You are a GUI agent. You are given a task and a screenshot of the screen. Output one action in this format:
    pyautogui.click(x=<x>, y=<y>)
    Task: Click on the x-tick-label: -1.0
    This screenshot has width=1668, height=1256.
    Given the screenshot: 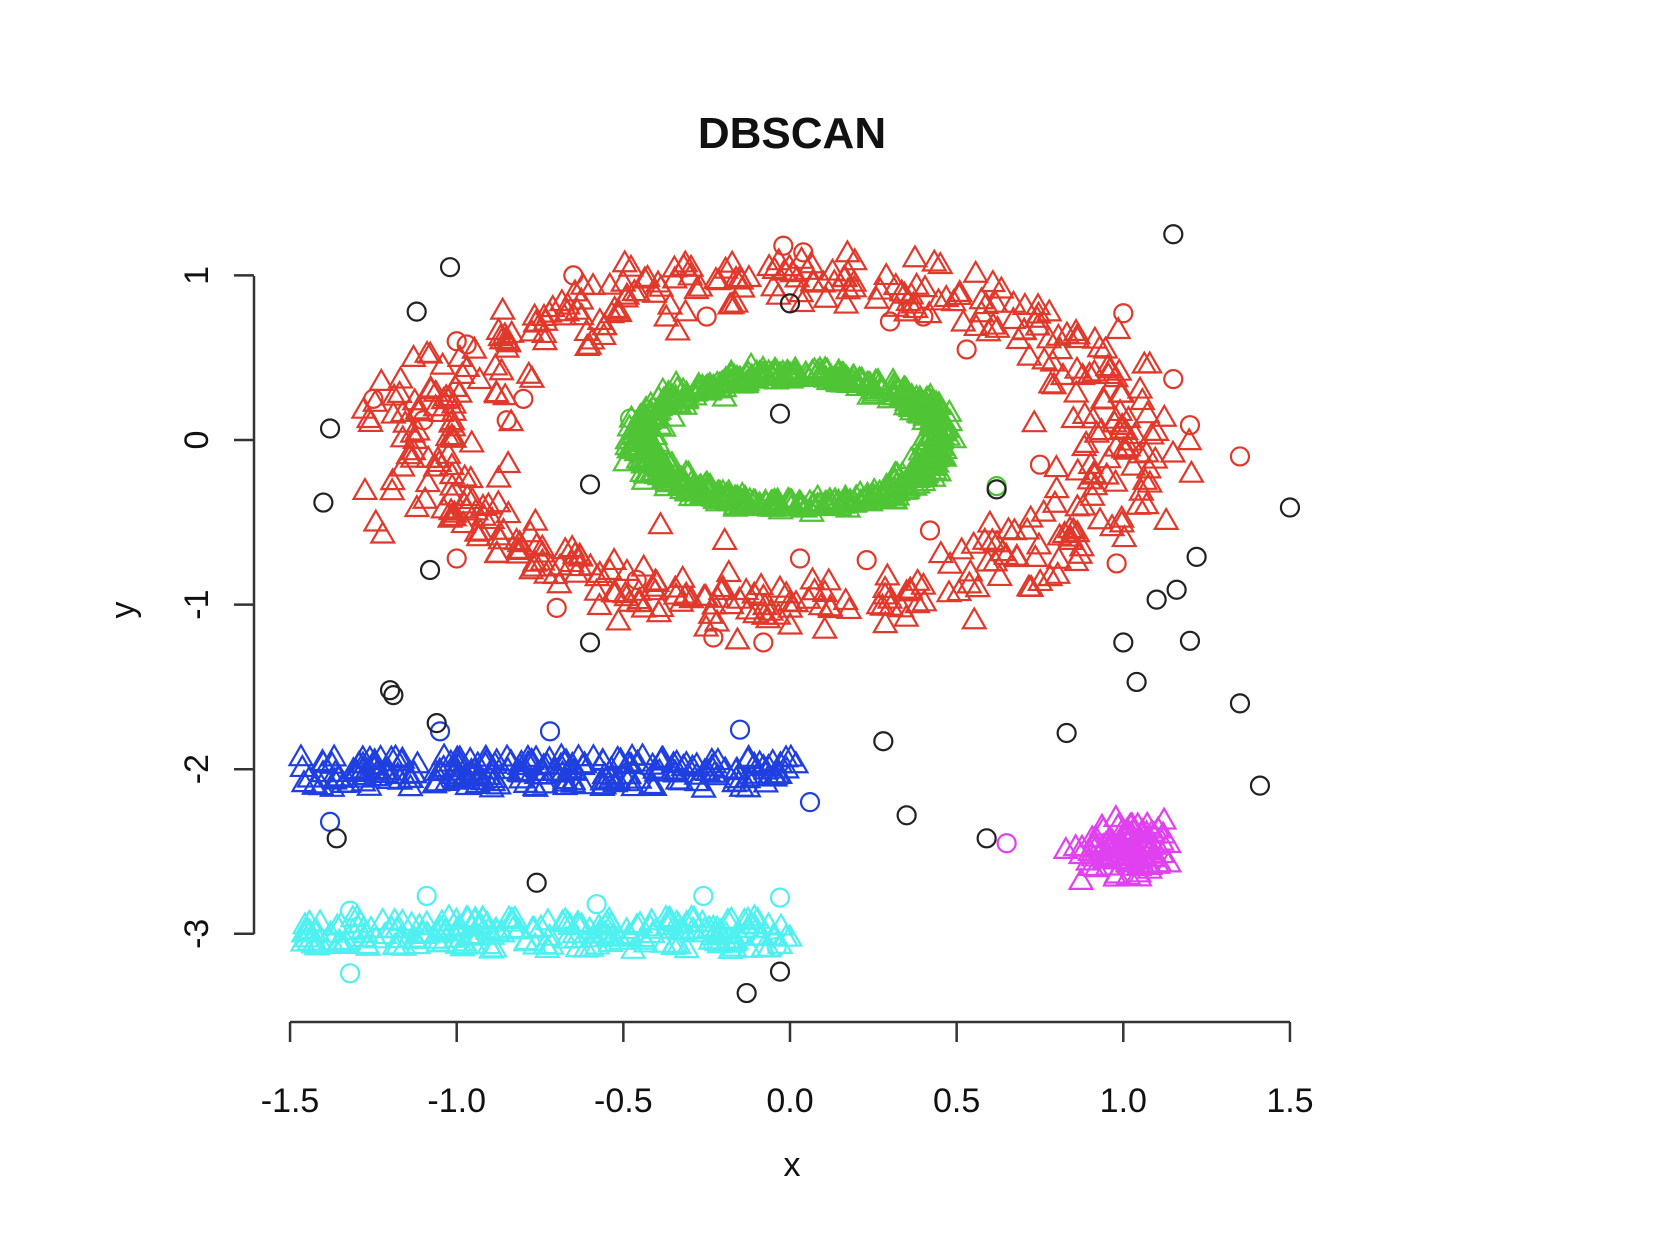 What is the action you would take?
    pyautogui.click(x=456, y=1101)
    